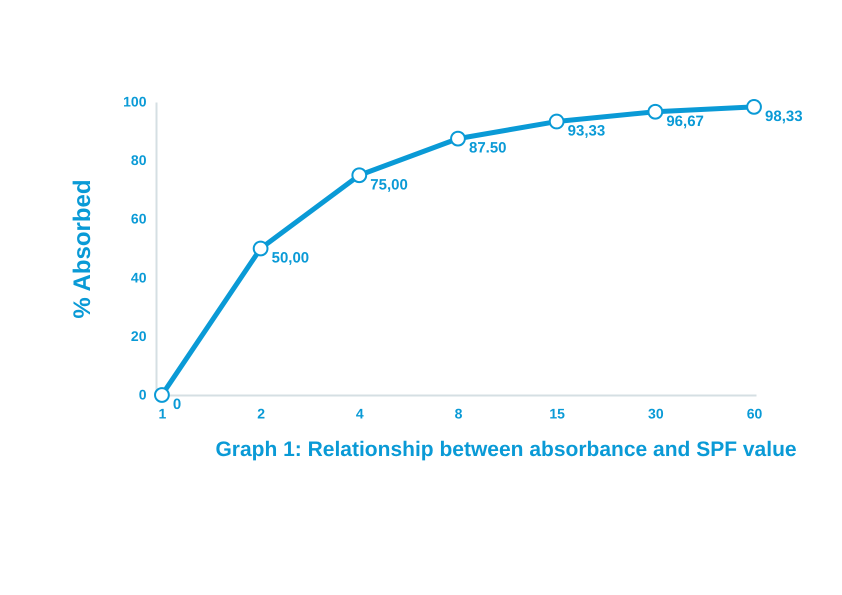 Image resolution: width=842 pixels, height=595 pixels. I want to click on data-label: 93,33, so click(587, 131).